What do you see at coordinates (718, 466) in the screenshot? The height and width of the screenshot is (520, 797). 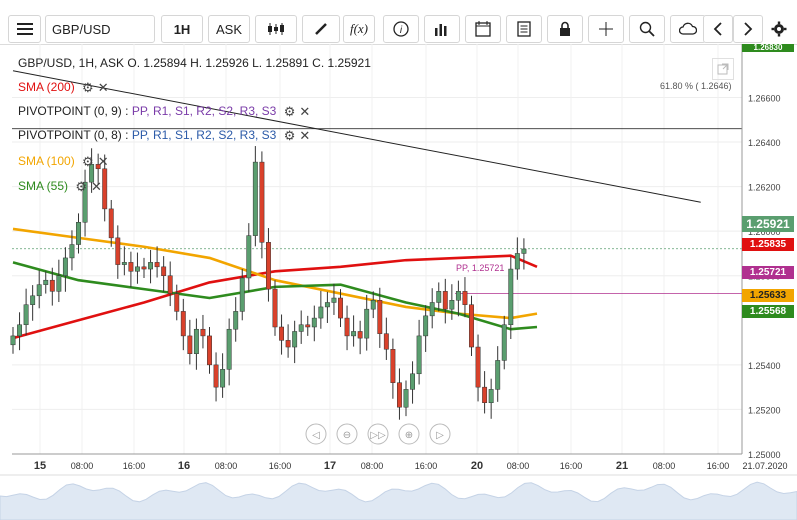 I see `x-tick-label: 16:00` at bounding box center [718, 466].